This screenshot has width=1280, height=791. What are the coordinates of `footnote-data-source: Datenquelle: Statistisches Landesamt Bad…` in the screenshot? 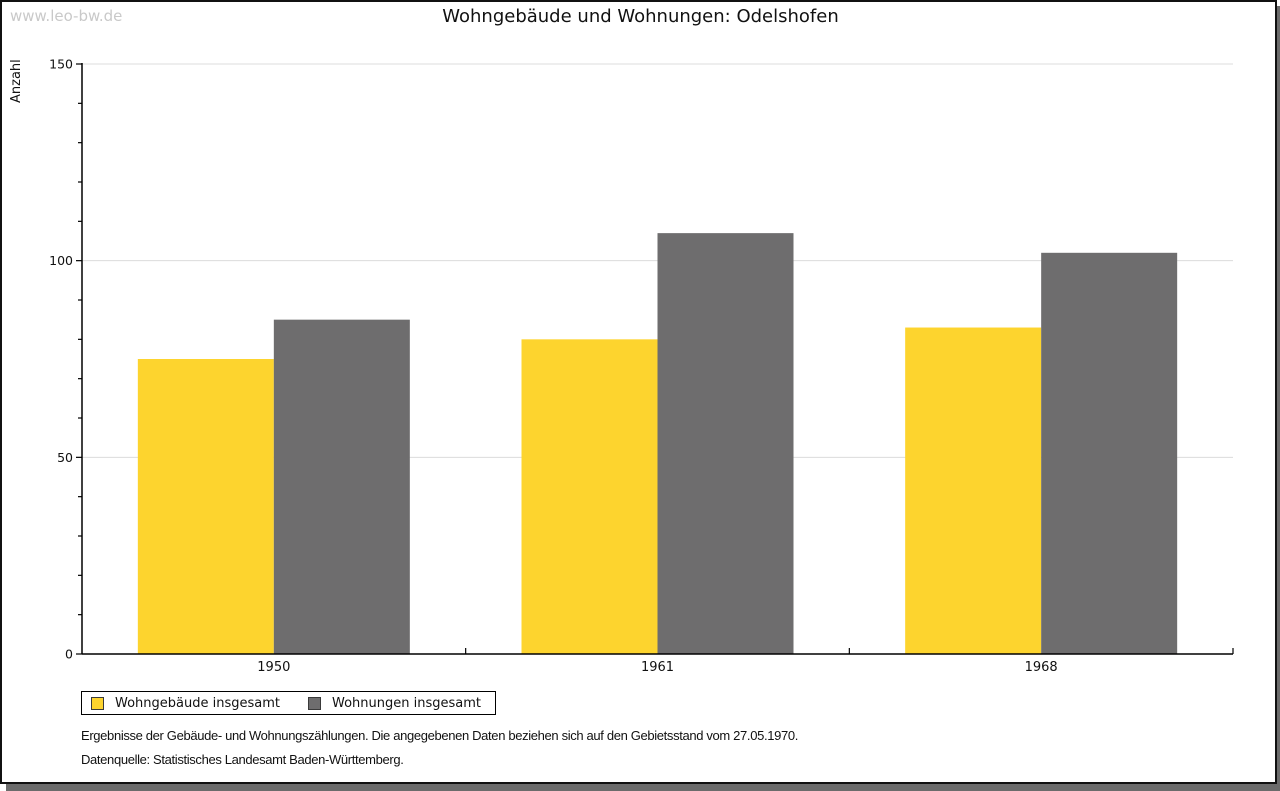 It's located at (242, 759).